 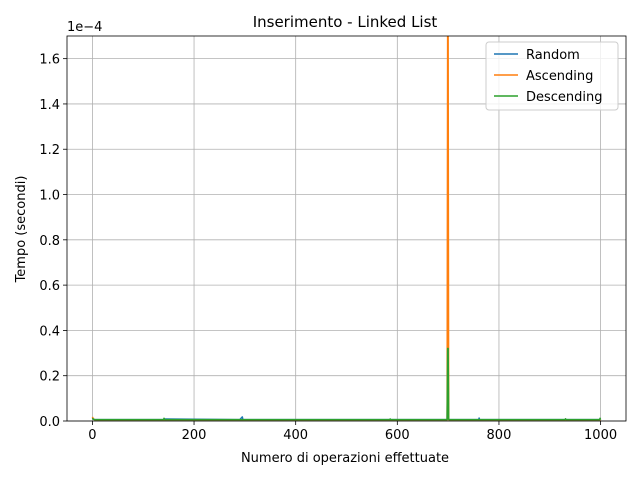 I want to click on legend-label-random: Random, so click(x=553, y=55).